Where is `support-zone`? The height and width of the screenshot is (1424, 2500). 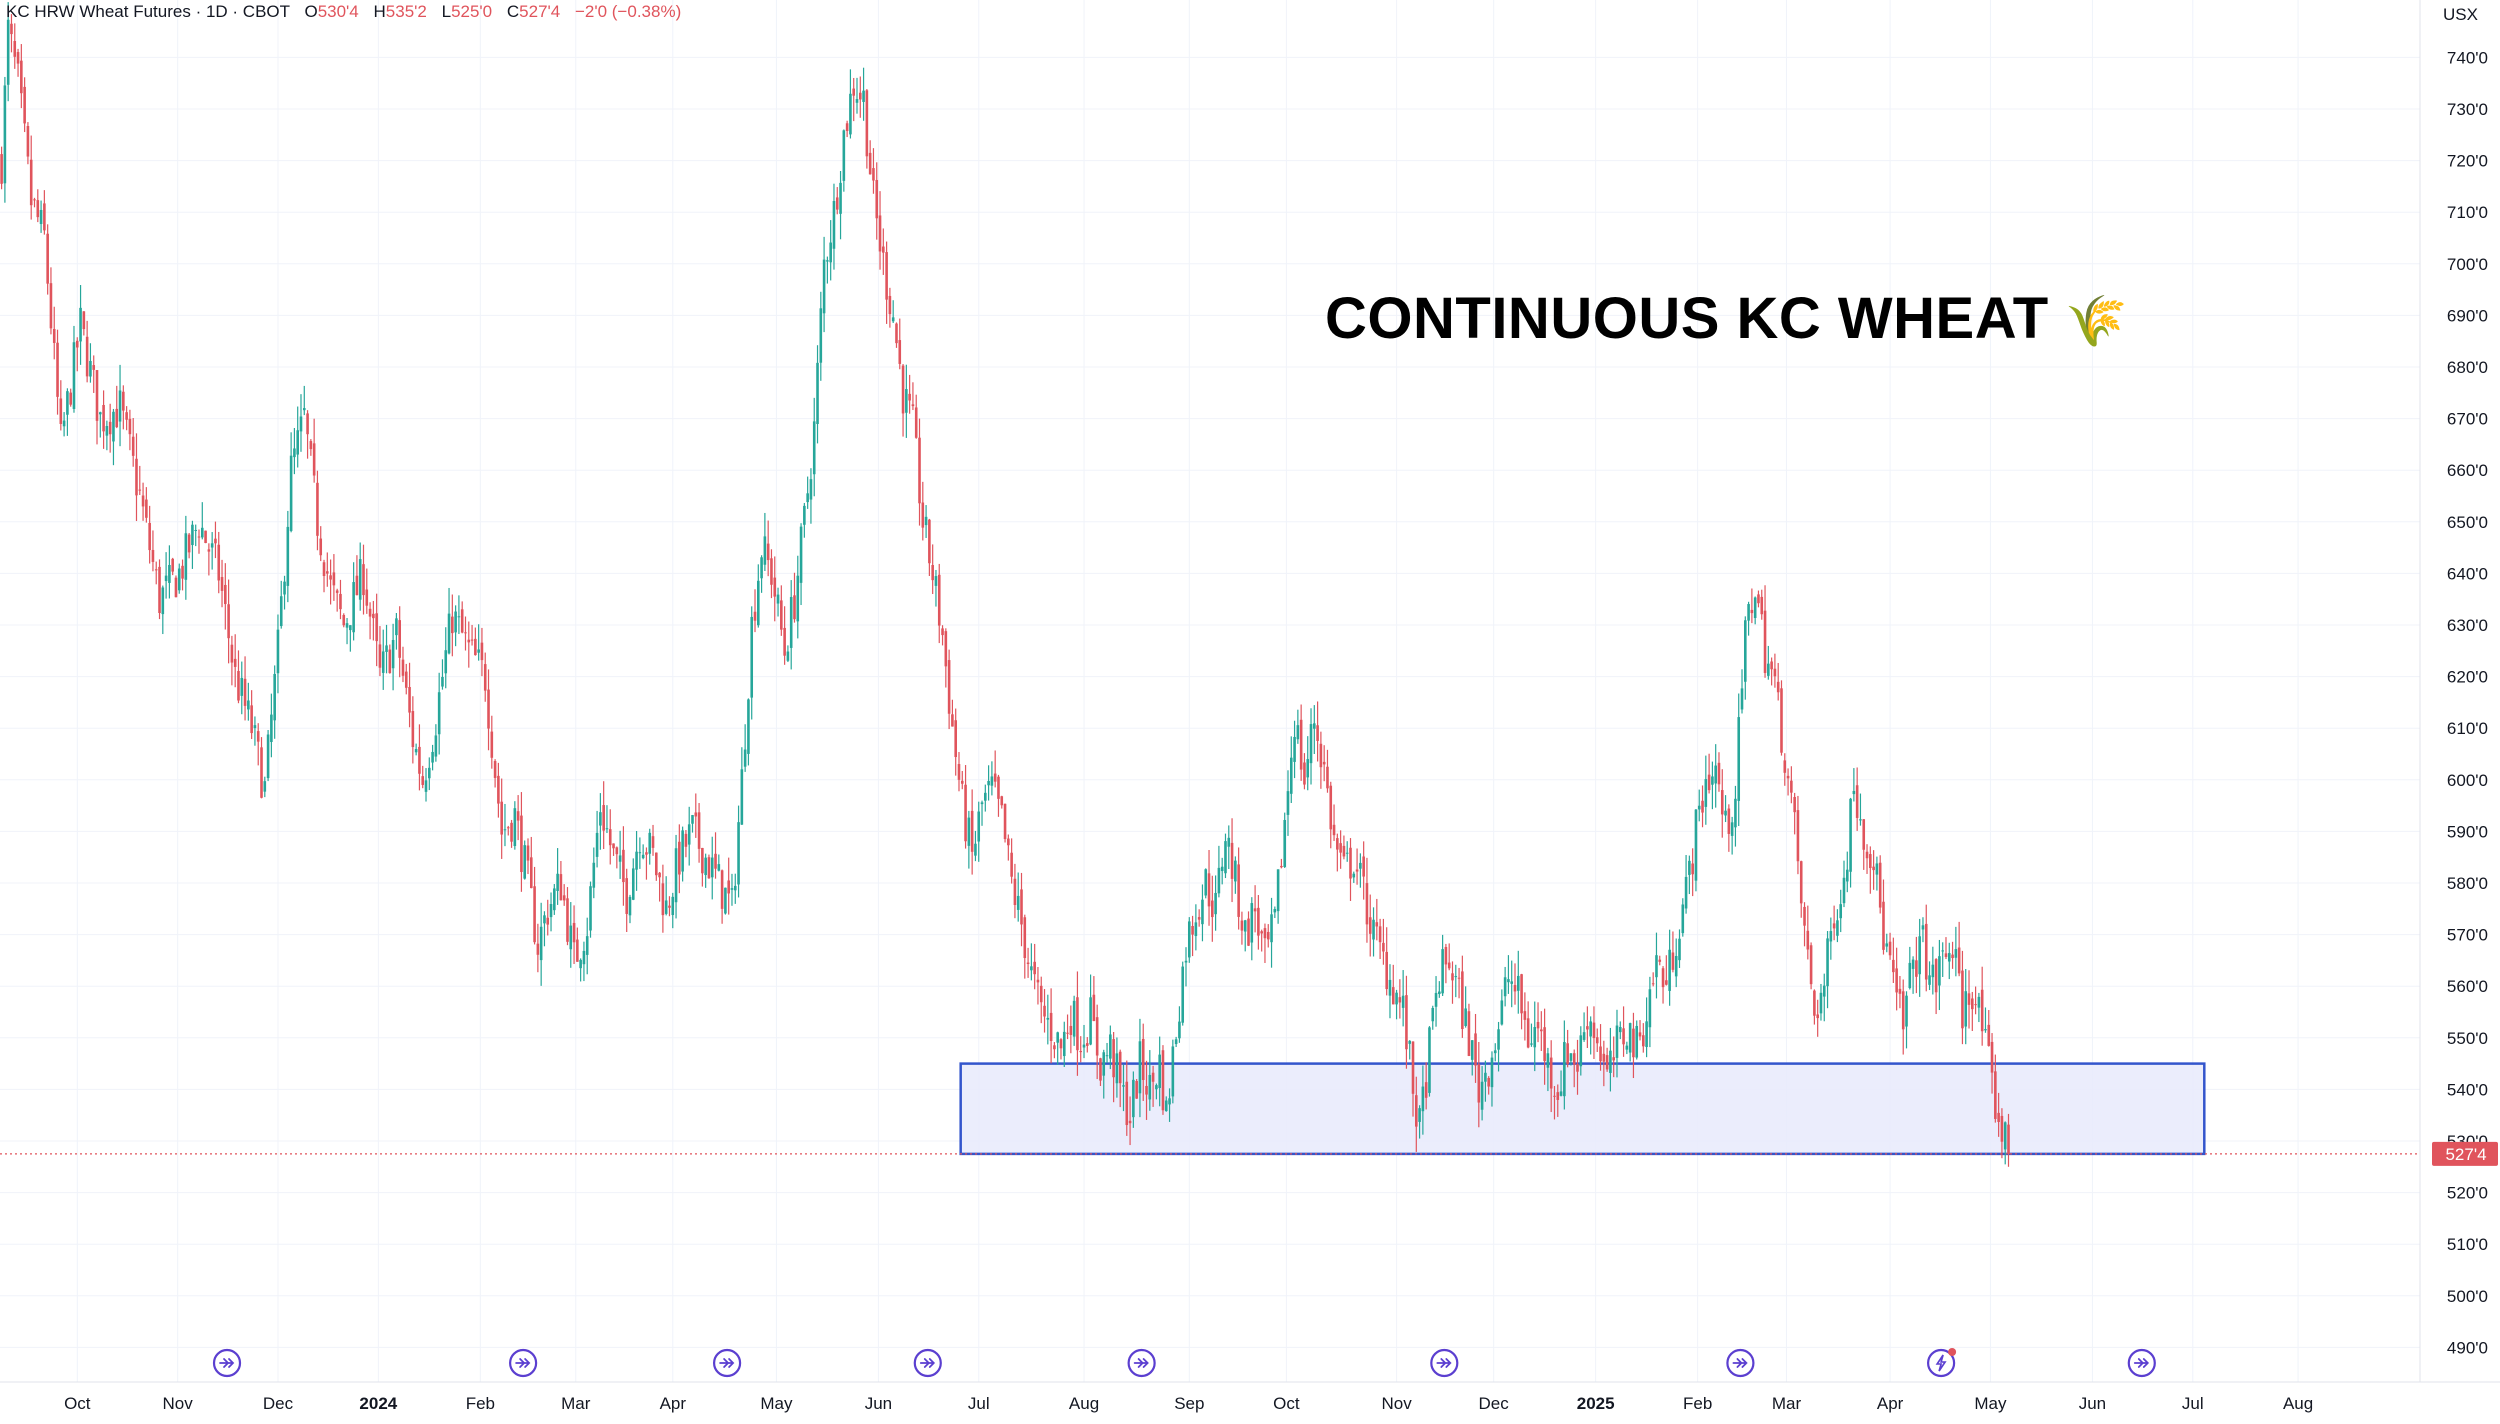 support-zone is located at coordinates (1582, 1109).